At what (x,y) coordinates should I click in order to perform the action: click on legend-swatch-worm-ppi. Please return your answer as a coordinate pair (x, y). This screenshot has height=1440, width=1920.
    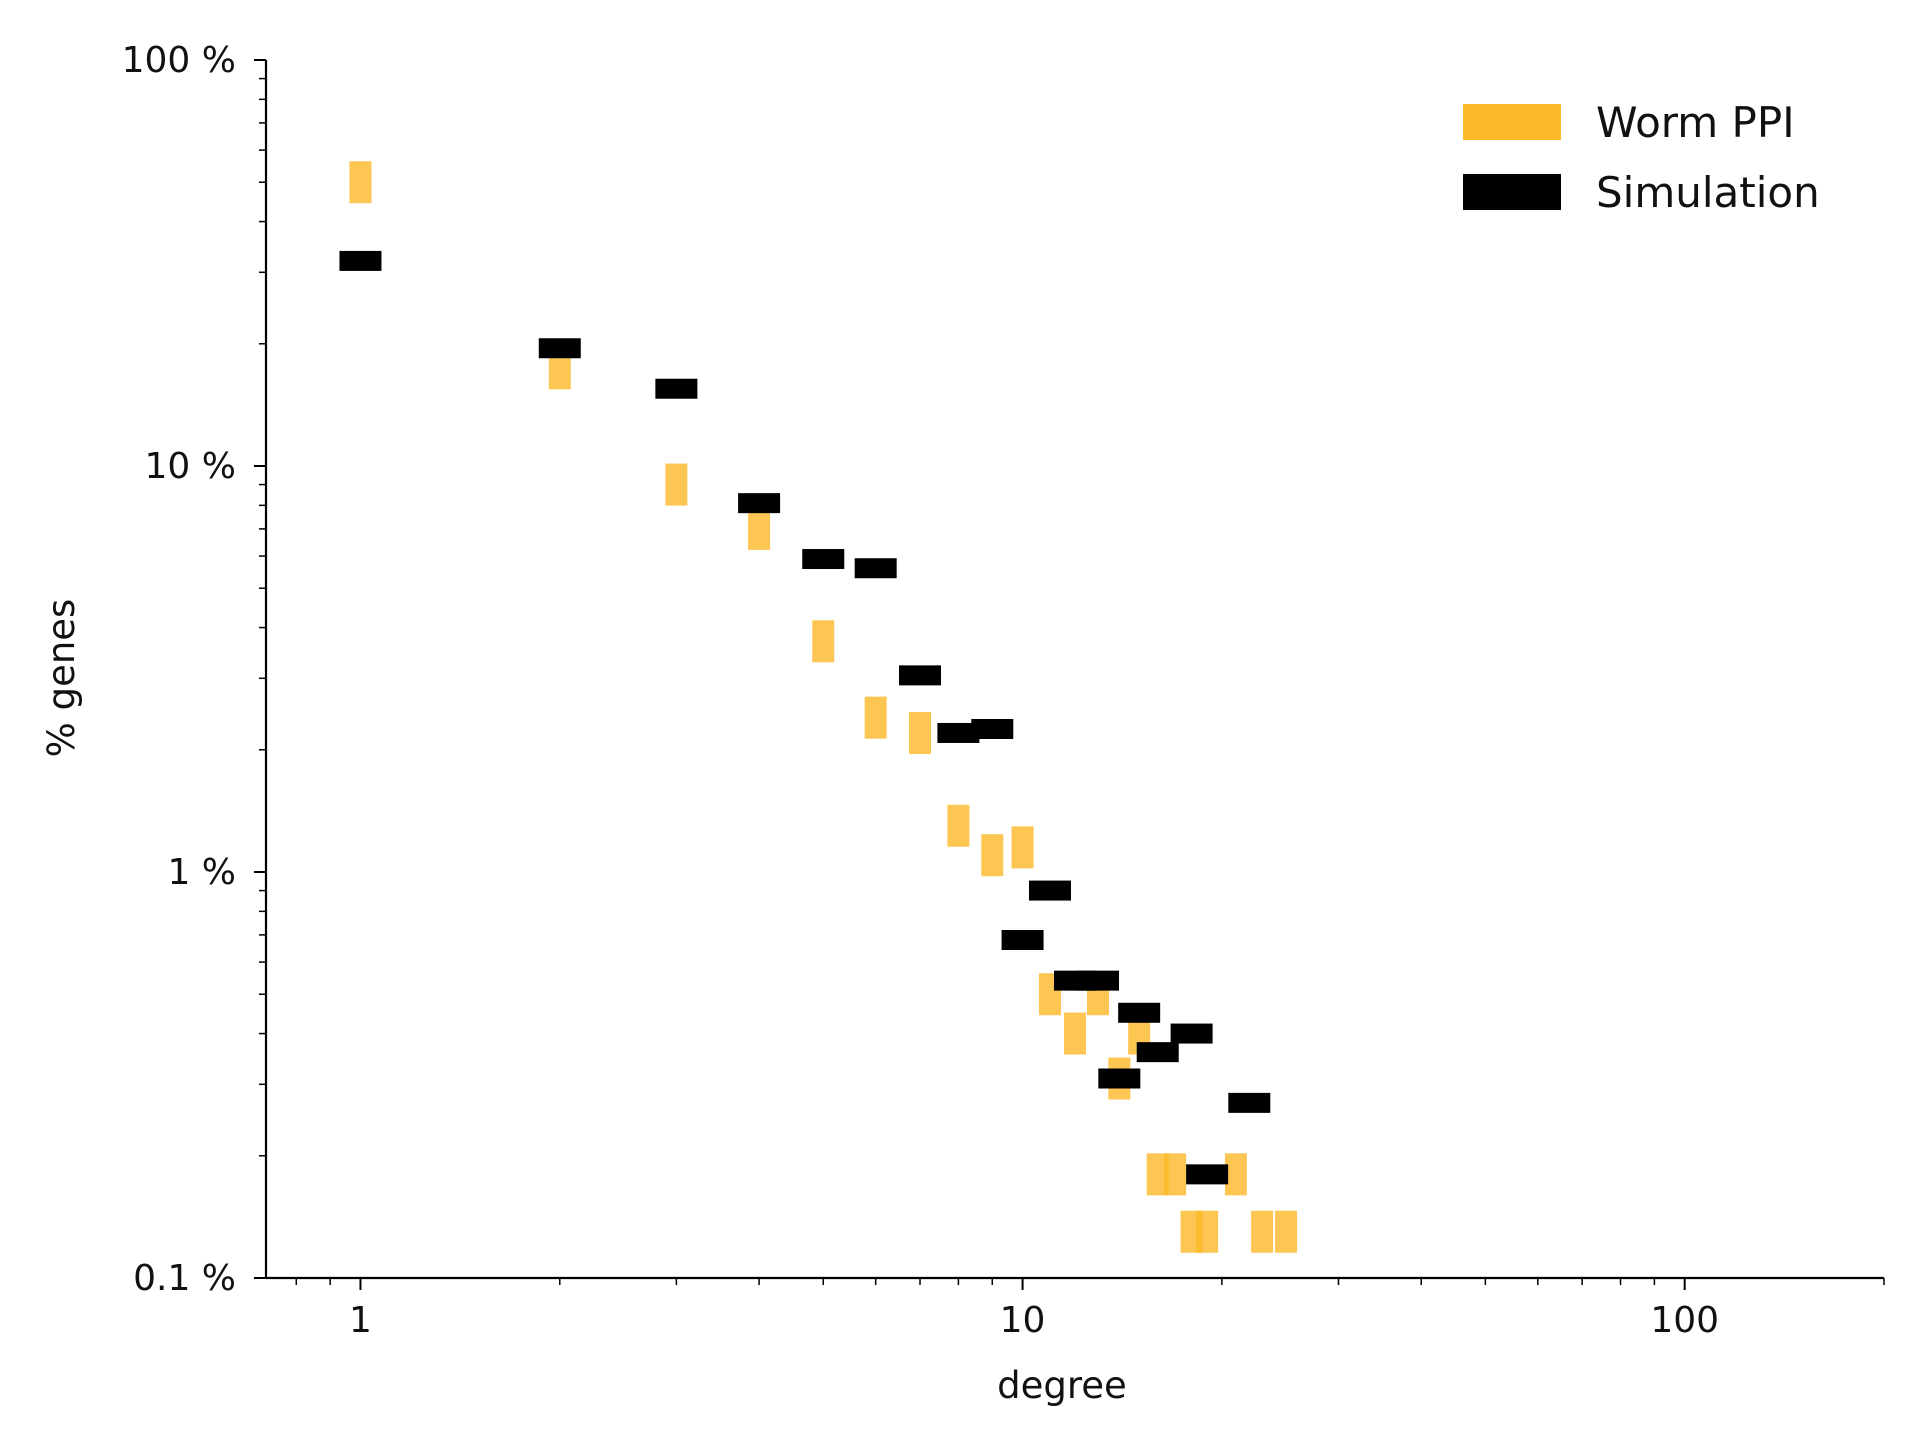
    Looking at the image, I should click on (1512, 122).